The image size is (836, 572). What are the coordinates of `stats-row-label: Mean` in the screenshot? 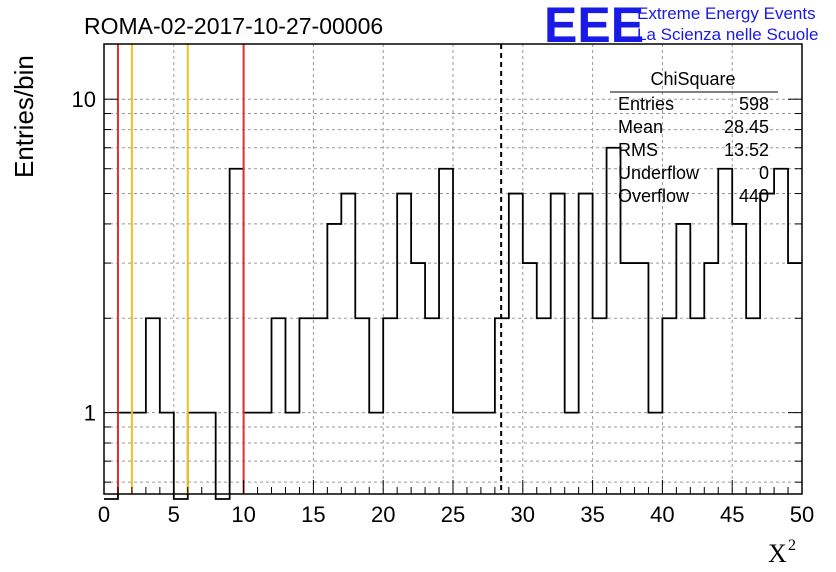 It's located at (640, 127).